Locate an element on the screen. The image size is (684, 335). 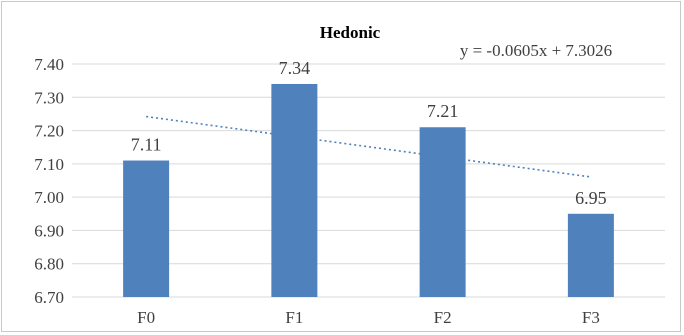
y-tick-label: 7.40 is located at coordinates (49, 64).